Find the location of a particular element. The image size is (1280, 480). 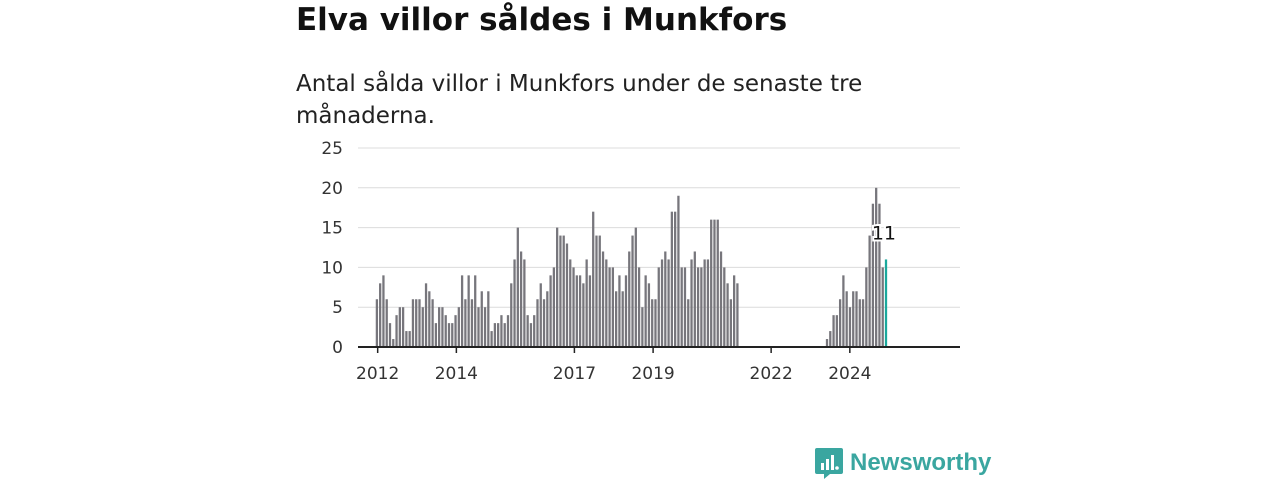

y-tick-label: 15 is located at coordinates (332, 229).